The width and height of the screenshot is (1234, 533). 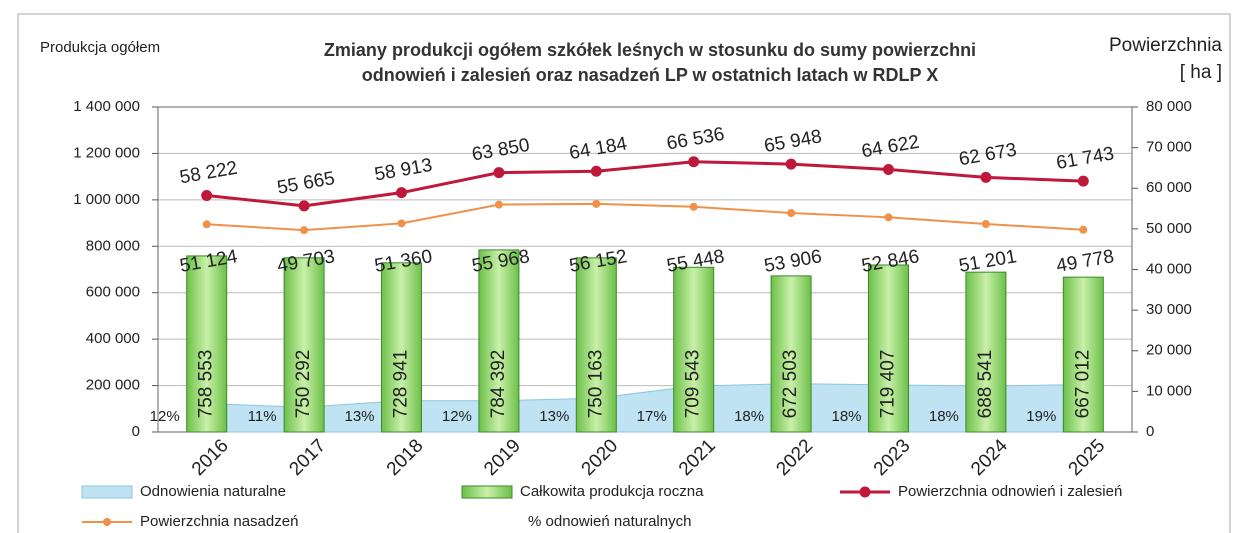 What do you see at coordinates (113, 385) in the screenshot?
I see `y-tick-label: 200 000` at bounding box center [113, 385].